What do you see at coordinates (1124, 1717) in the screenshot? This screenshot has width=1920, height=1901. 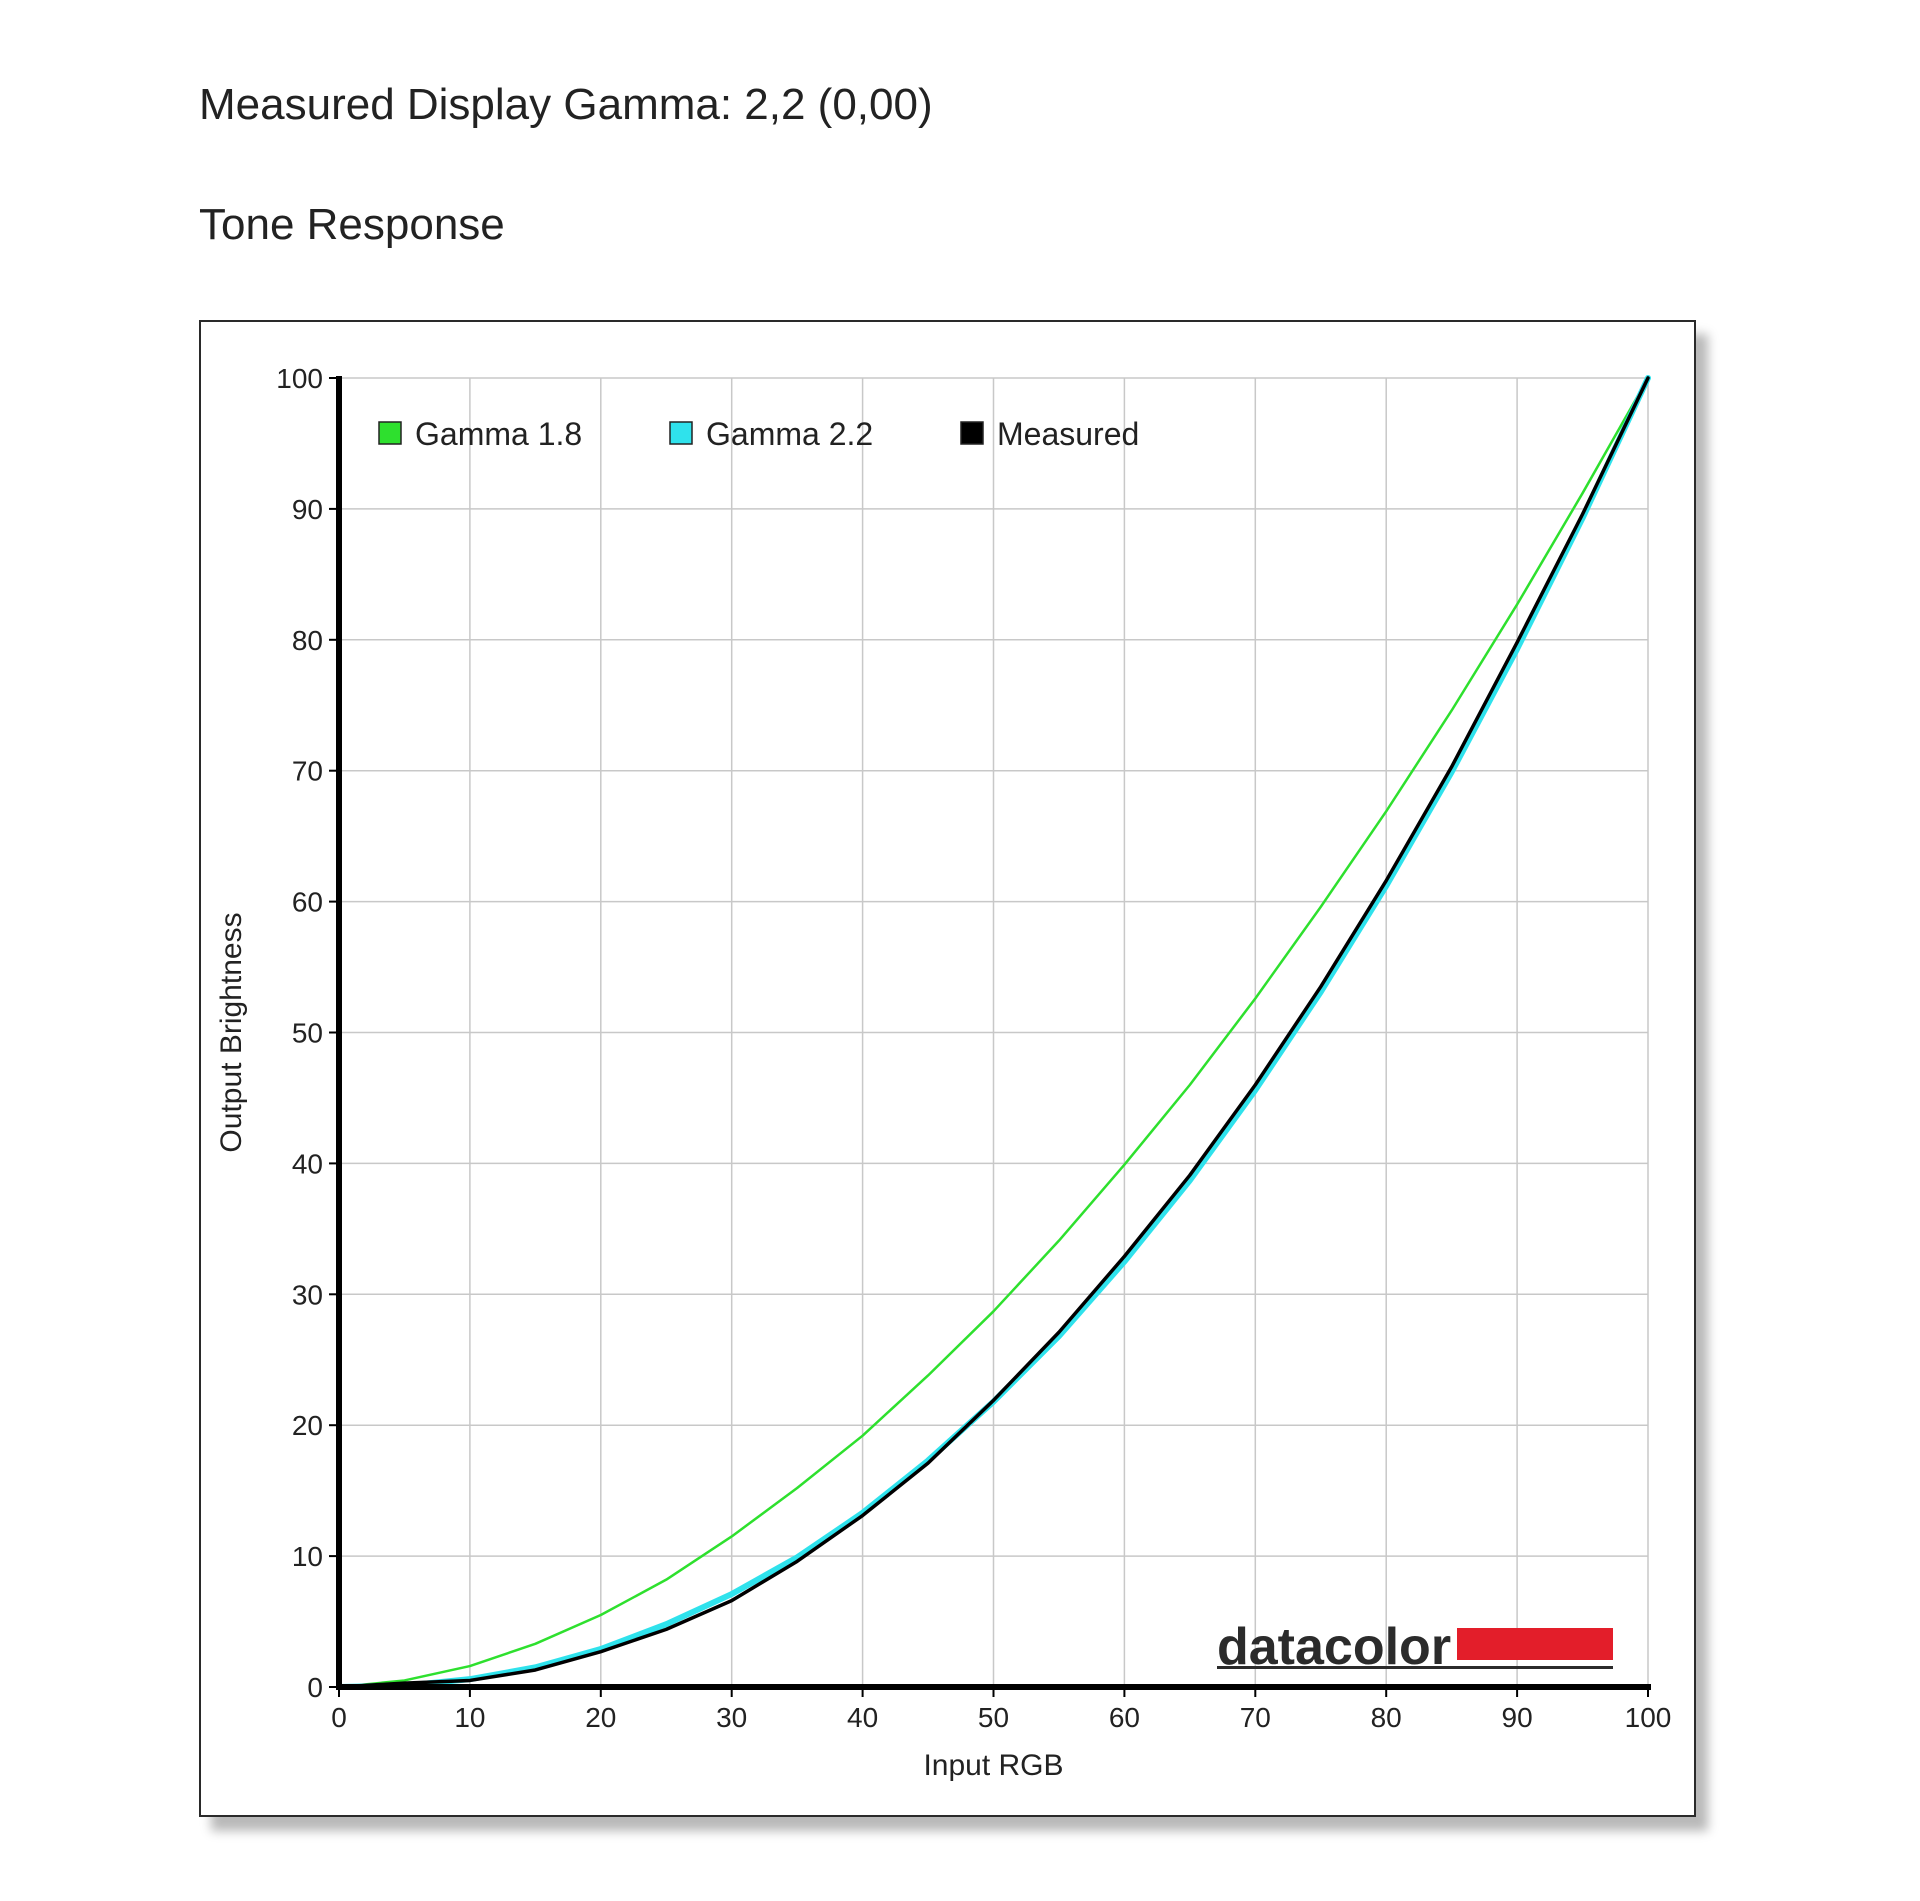 I see `x-tick-label: 60` at bounding box center [1124, 1717].